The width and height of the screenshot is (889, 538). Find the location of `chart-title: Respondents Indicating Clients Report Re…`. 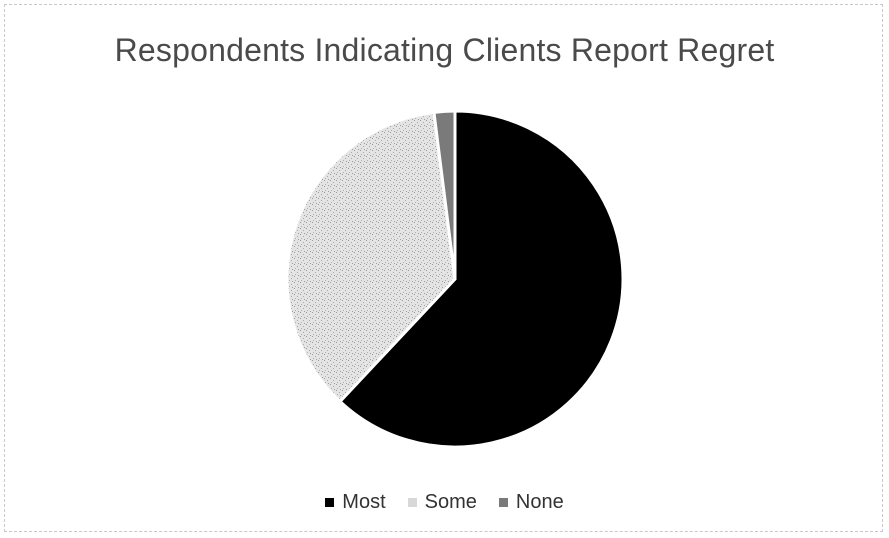

chart-title: Respondents Indicating Clients Report Re… is located at coordinates (444, 50).